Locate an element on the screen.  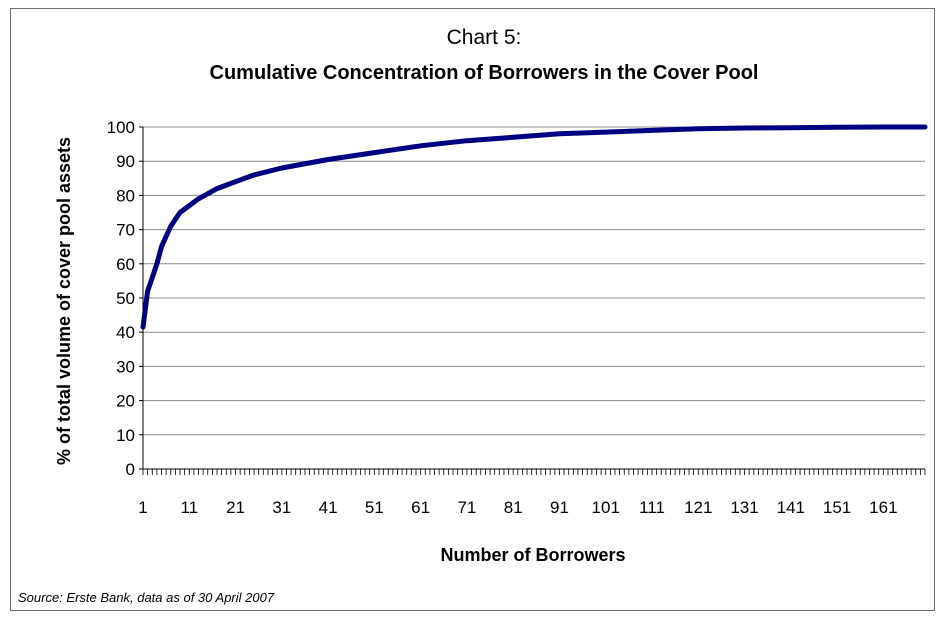
chart-title-line1: Chart 5: is located at coordinates (484, 37).